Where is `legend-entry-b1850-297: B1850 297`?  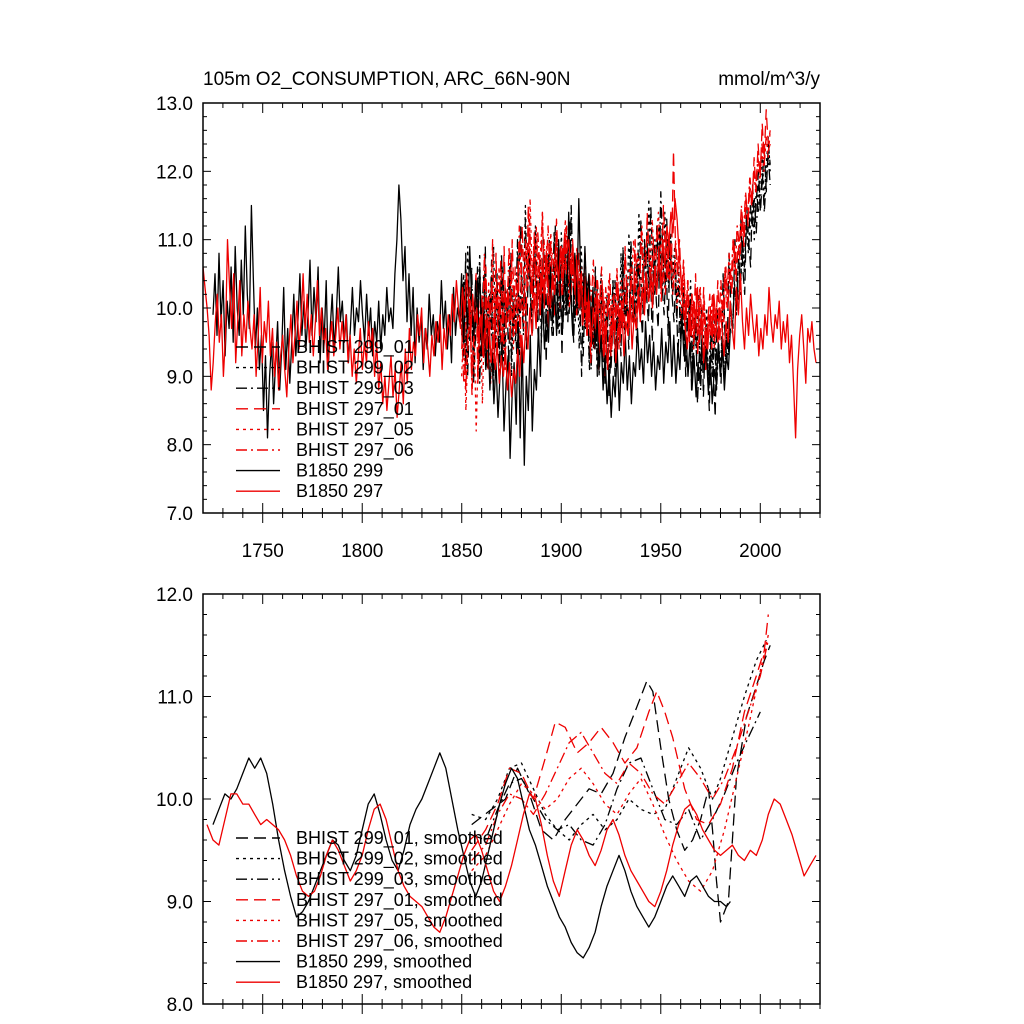 legend-entry-b1850-297: B1850 297 is located at coordinates (339, 491).